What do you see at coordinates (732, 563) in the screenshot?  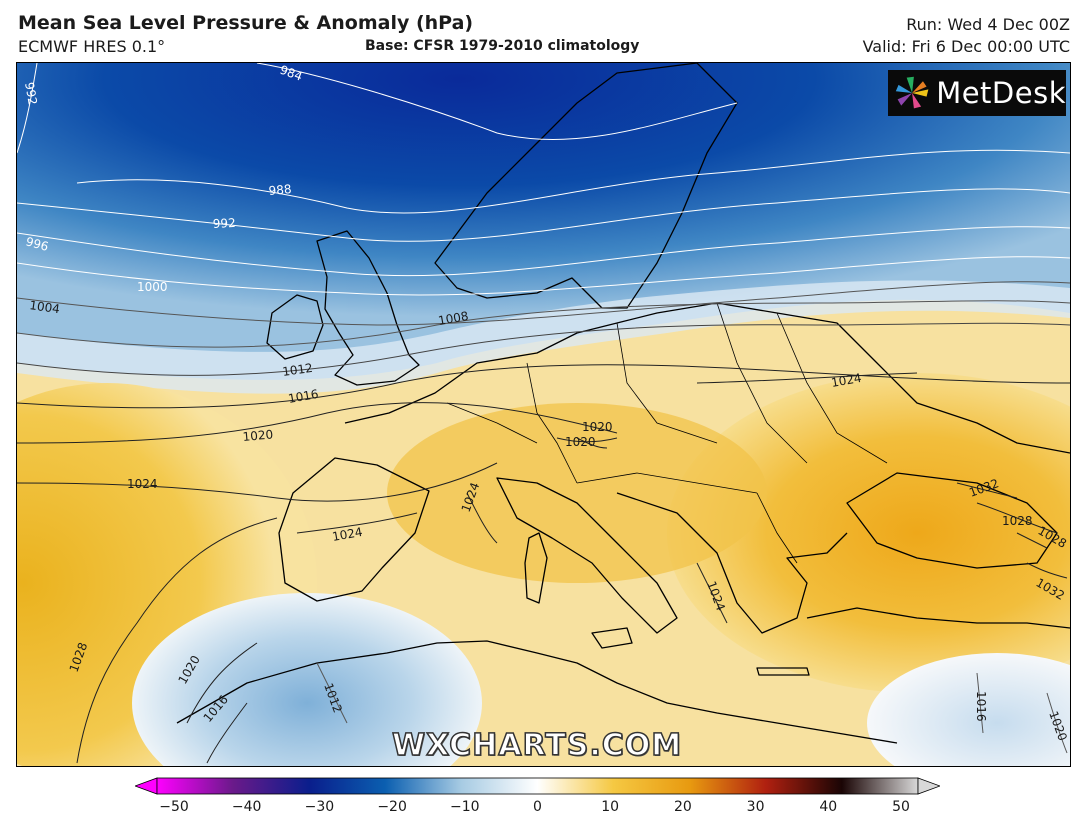 I see `balkans-coast` at bounding box center [732, 563].